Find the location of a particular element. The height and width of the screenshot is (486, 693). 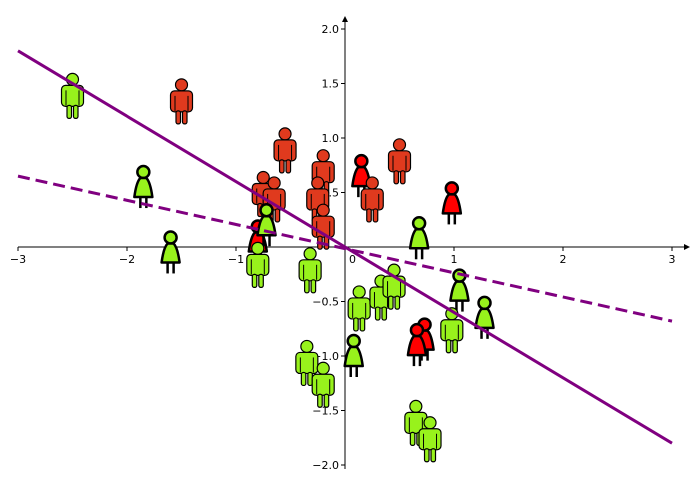

x-tick-label: 2 is located at coordinates (563, 259).